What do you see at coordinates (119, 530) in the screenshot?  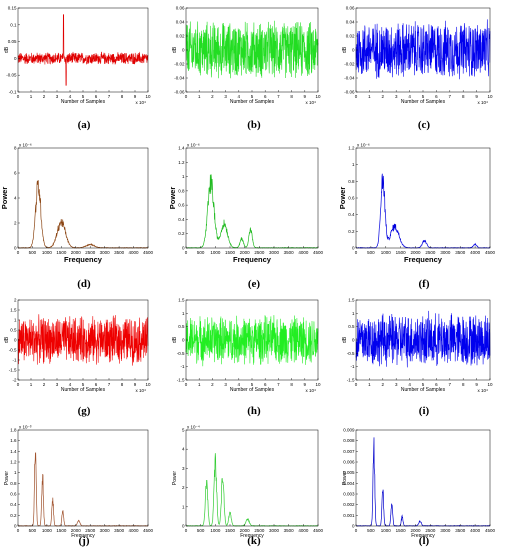 I see `x-tick-label: 3500` at bounding box center [119, 530].